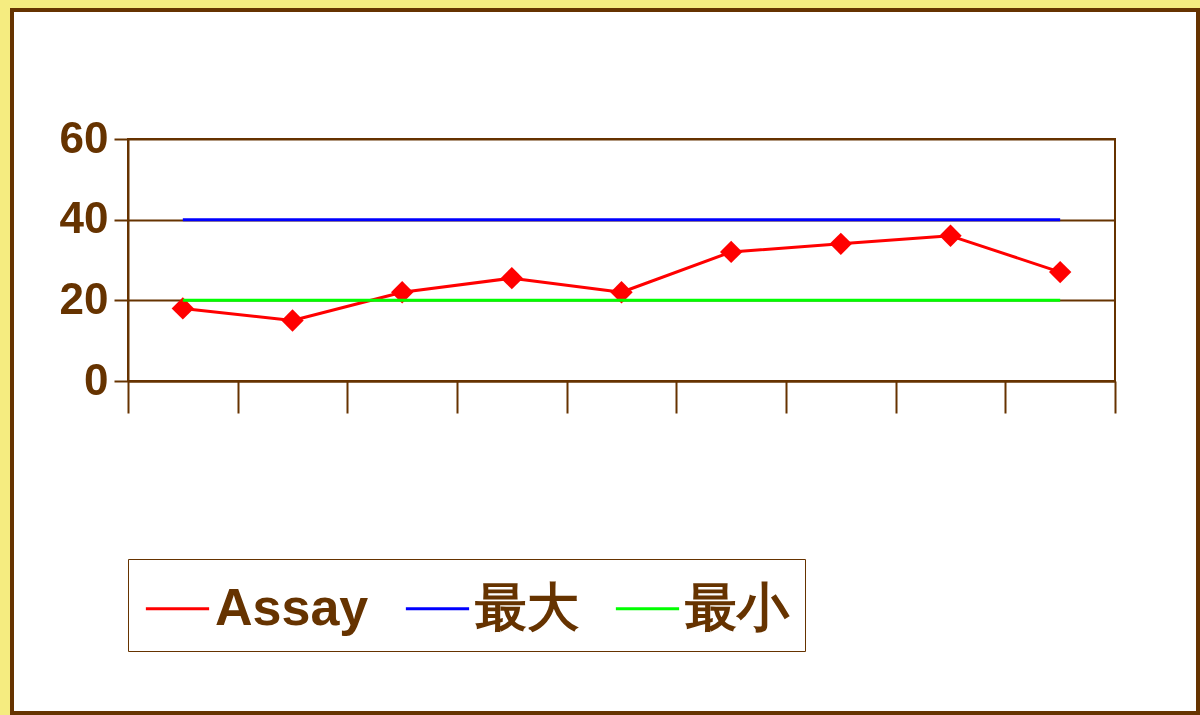 The height and width of the screenshot is (715, 1200). Describe the element at coordinates (84, 218) in the screenshot. I see `y-tick-label: 40` at that location.